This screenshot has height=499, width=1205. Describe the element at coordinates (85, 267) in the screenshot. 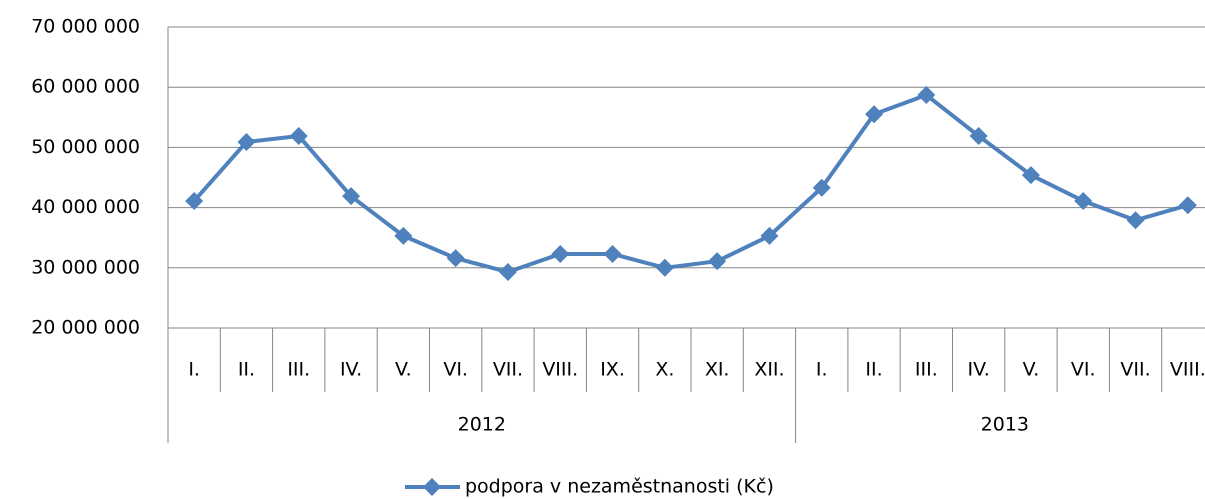

I see `y-tick-label: 30 000 000` at that location.